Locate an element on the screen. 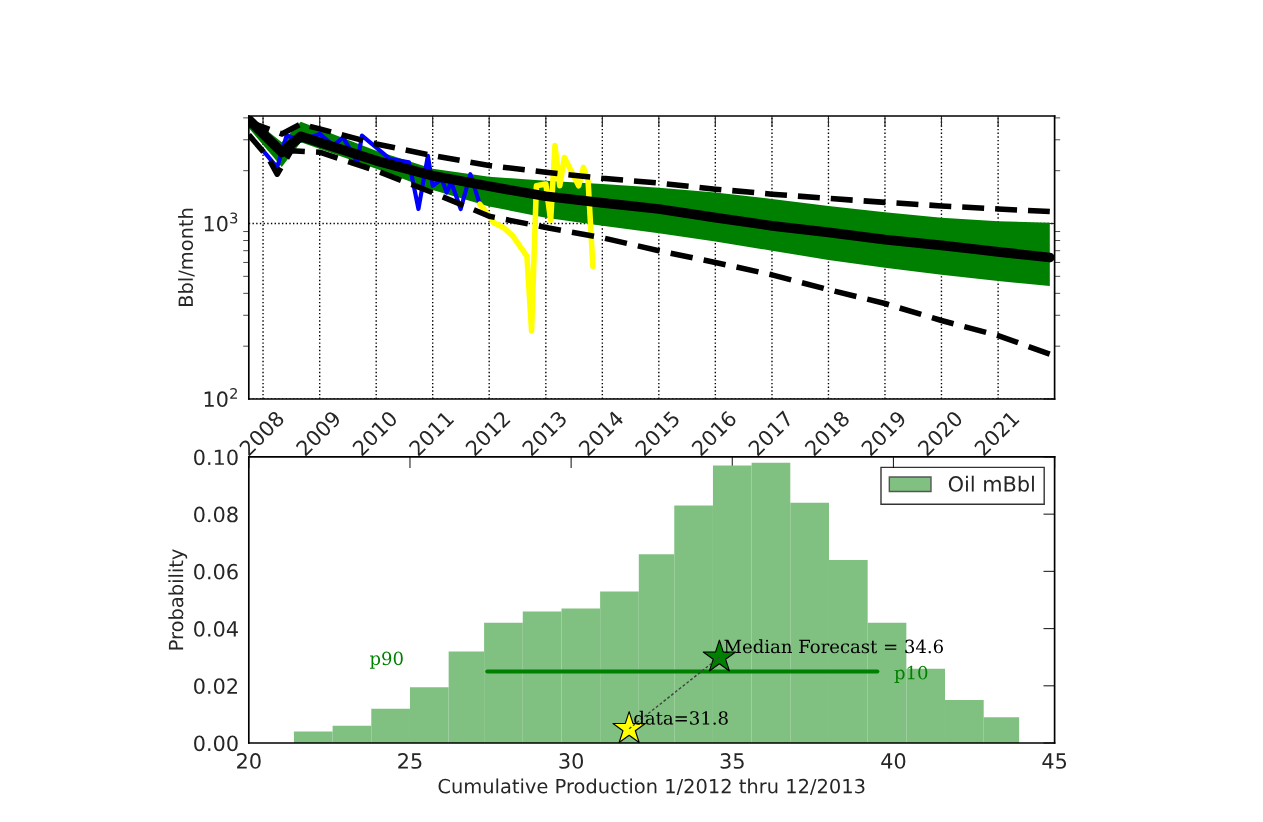 This screenshot has height=822, width=1263. y-tick-label: 0.02 is located at coordinates (215, 686).